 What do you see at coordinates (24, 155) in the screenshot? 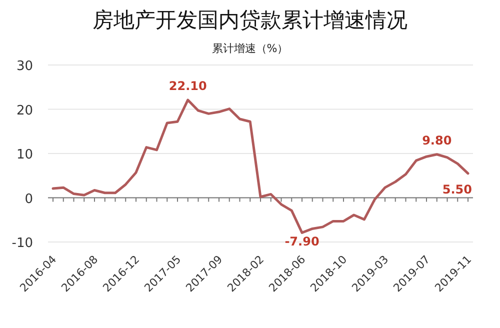
I see `y-tick-label: 10` at bounding box center [24, 155].